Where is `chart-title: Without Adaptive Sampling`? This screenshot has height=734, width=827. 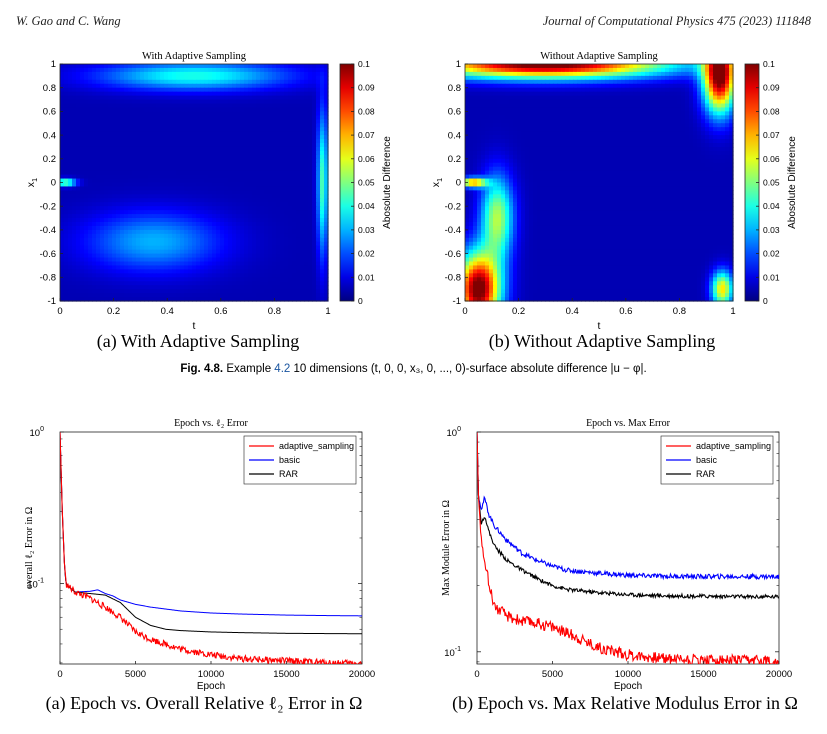 chart-title: Without Adaptive Sampling is located at coordinates (599, 56).